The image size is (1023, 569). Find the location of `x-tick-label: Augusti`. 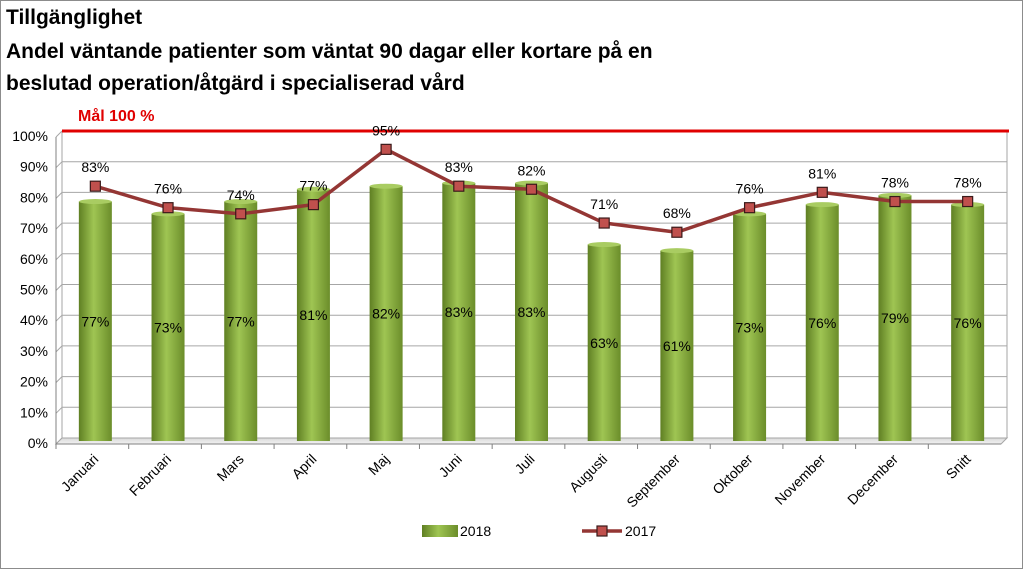

x-tick-label: Augusti is located at coordinates (588, 473).